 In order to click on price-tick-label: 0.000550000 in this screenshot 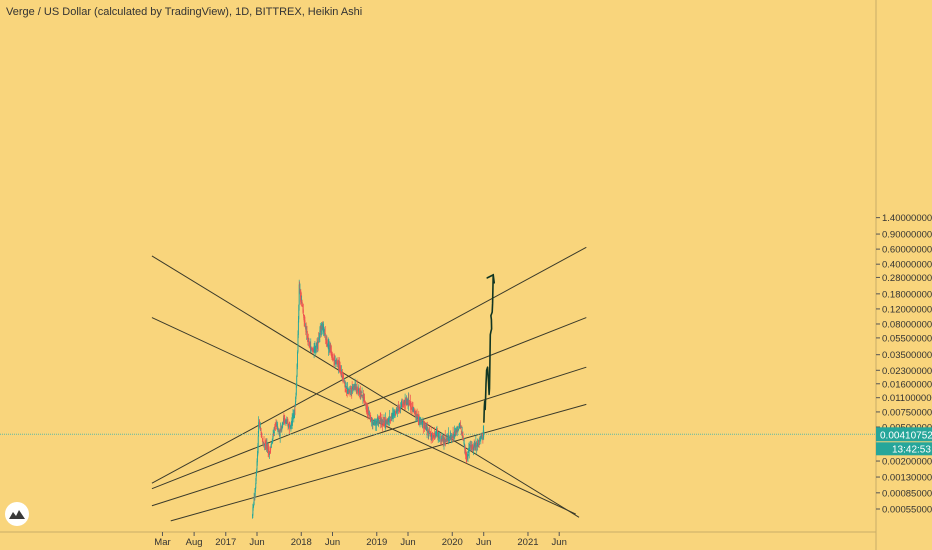, I will do `click(907, 510)`.